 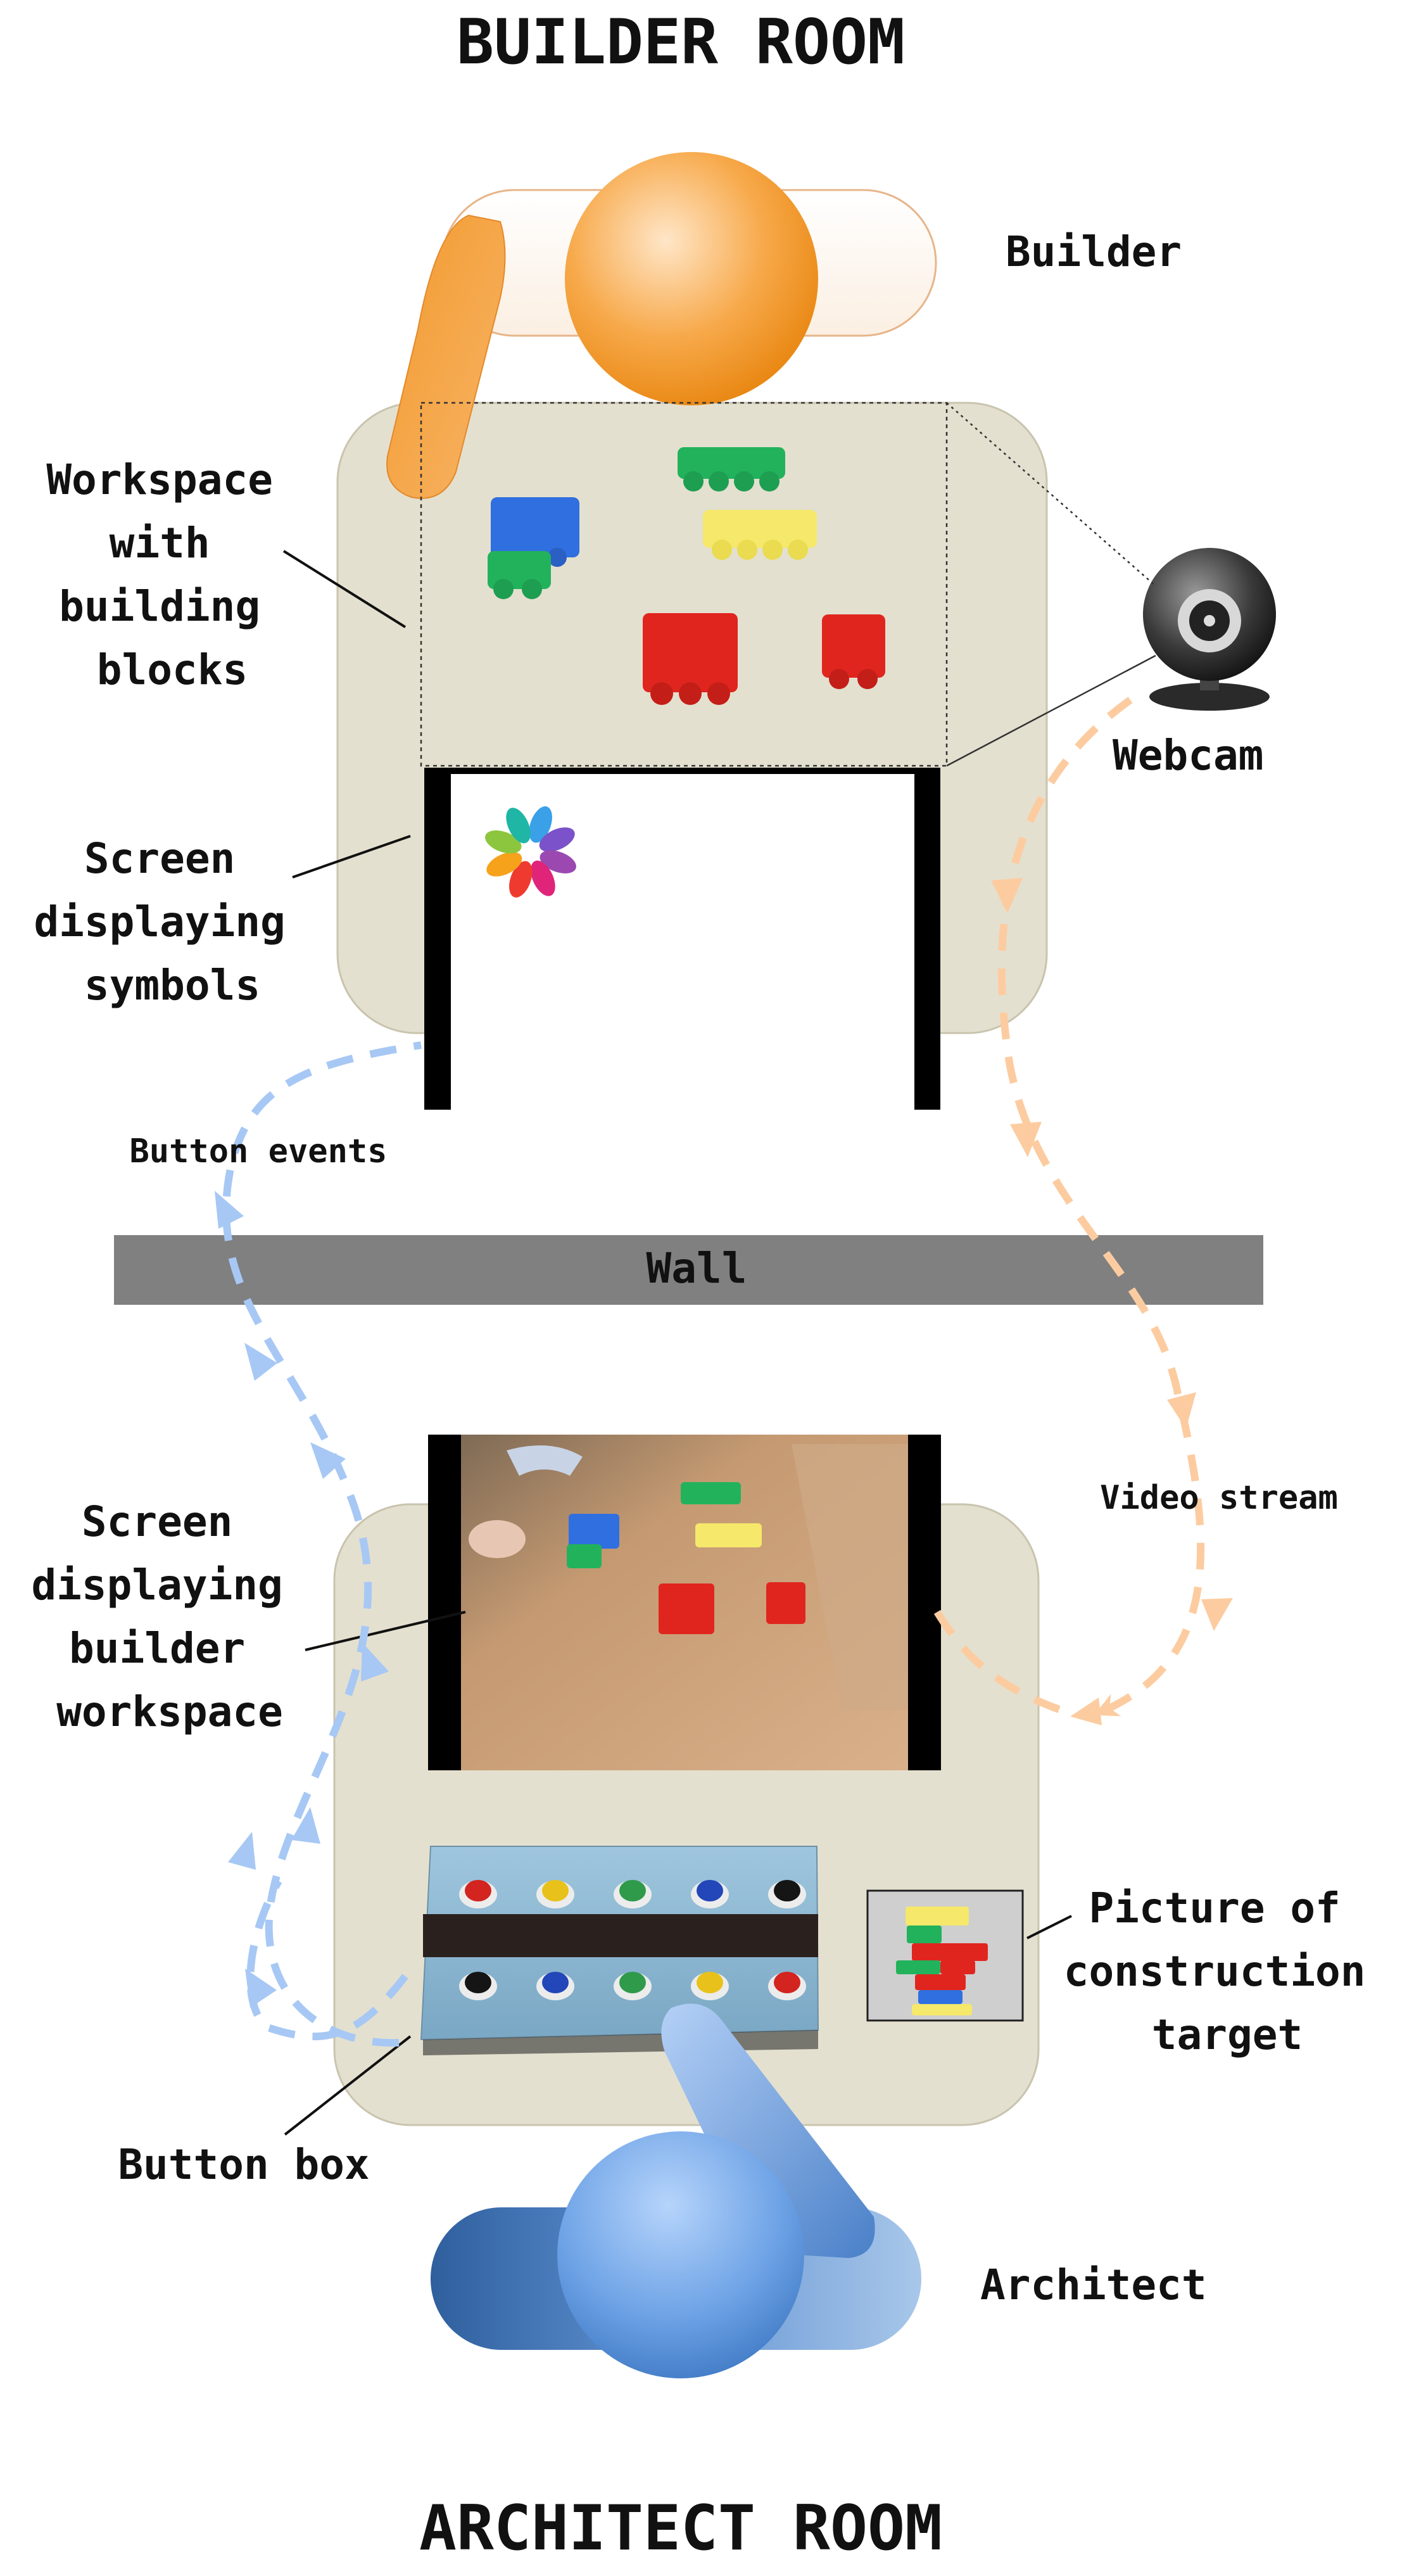 What do you see at coordinates (786, 1603) in the screenshot?
I see `video-block-red-small` at bounding box center [786, 1603].